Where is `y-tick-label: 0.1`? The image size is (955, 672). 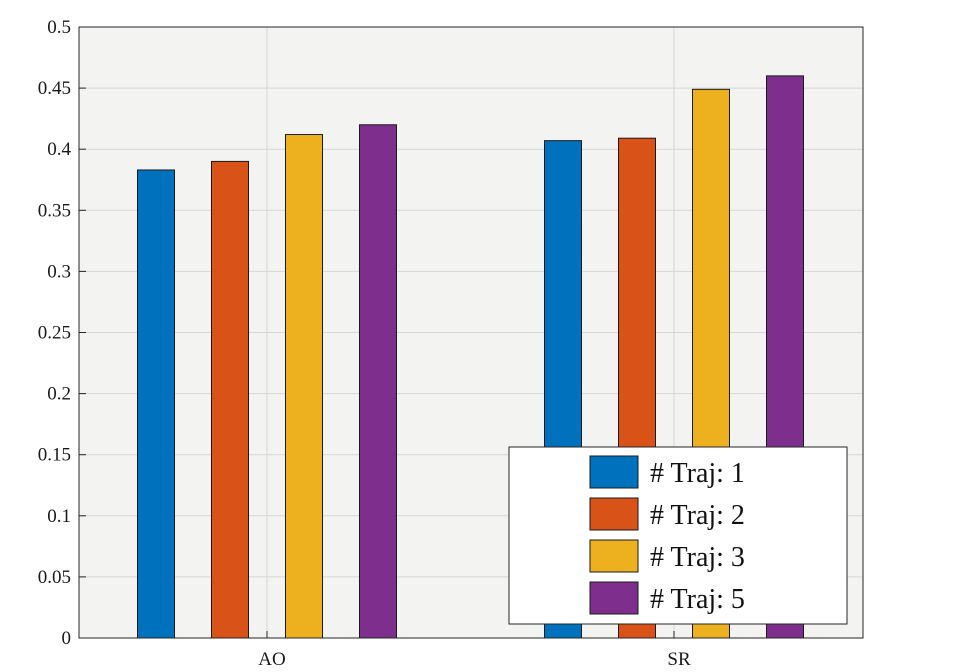 y-tick-label: 0.1 is located at coordinates (59, 516).